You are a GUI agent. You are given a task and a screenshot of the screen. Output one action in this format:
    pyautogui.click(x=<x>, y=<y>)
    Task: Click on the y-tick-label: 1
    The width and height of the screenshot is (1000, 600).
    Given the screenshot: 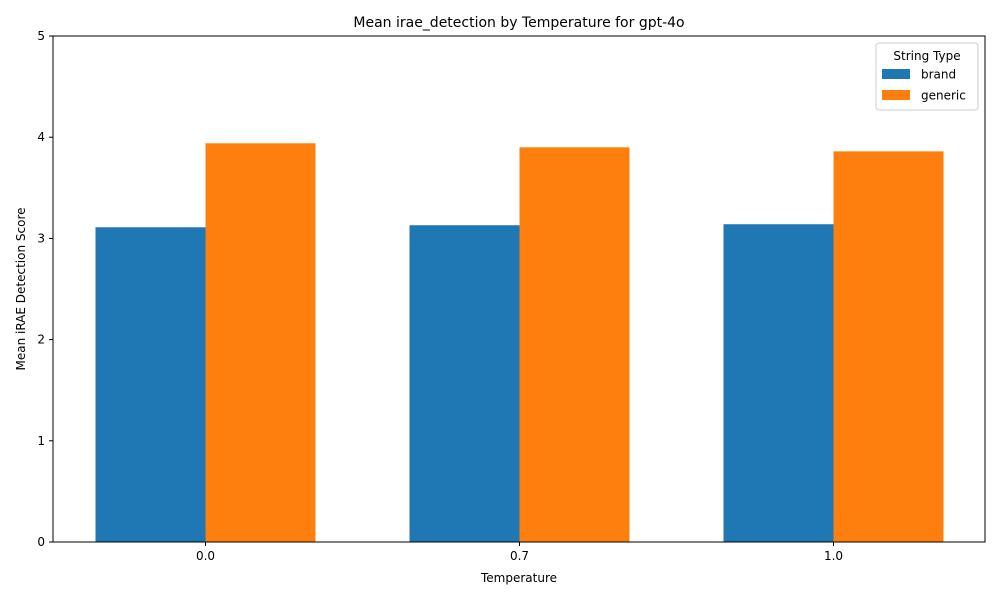 What is the action you would take?
    pyautogui.click(x=41, y=441)
    